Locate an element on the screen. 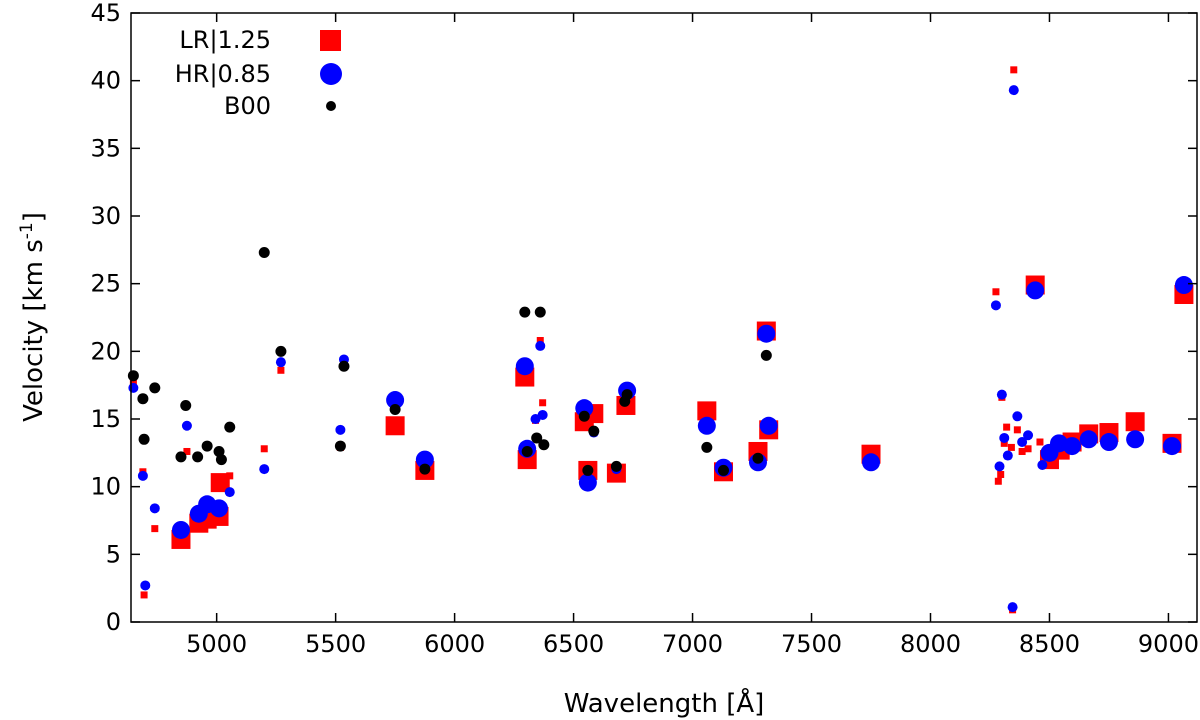 The height and width of the screenshot is (720, 1200). y-axis-title: Velocity [km s-1] is located at coordinates (33, 317).